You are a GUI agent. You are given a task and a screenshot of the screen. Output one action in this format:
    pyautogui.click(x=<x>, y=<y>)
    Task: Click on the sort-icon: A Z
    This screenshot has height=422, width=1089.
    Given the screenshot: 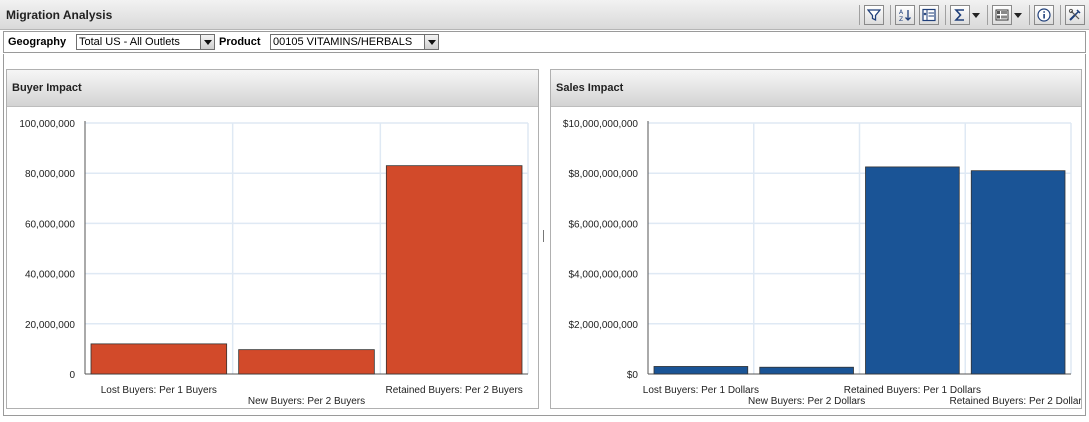 What is the action you would take?
    pyautogui.click(x=905, y=15)
    